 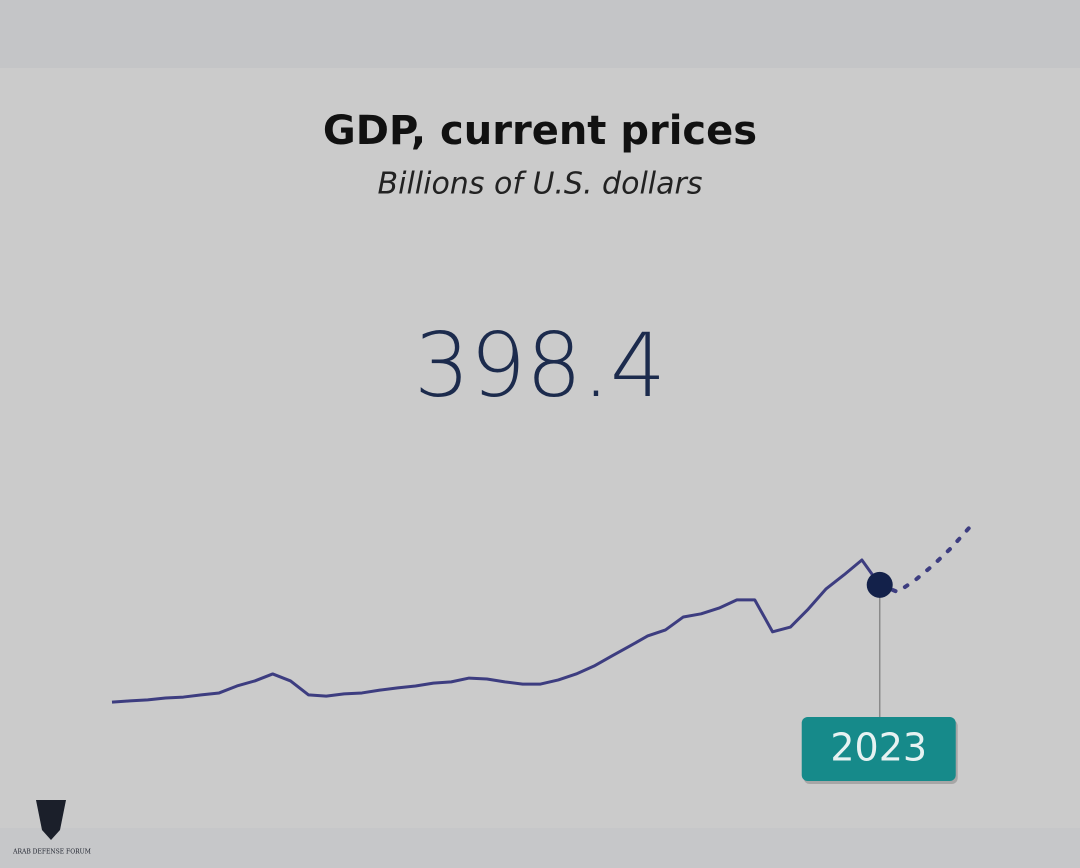 What do you see at coordinates (879, 584) in the screenshot?
I see `highlight-dot` at bounding box center [879, 584].